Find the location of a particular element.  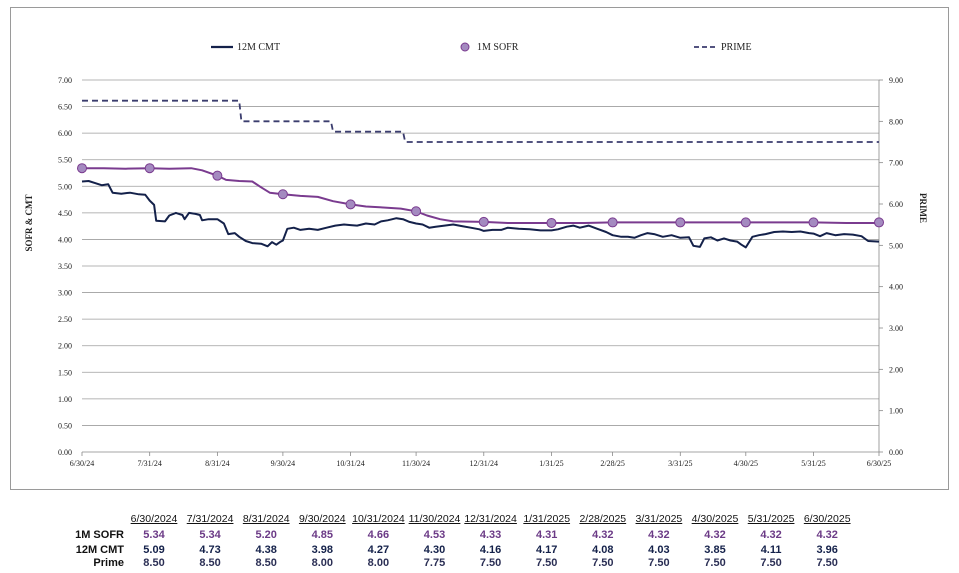

x-tick-label: 6/30/25 is located at coordinates (879, 463).